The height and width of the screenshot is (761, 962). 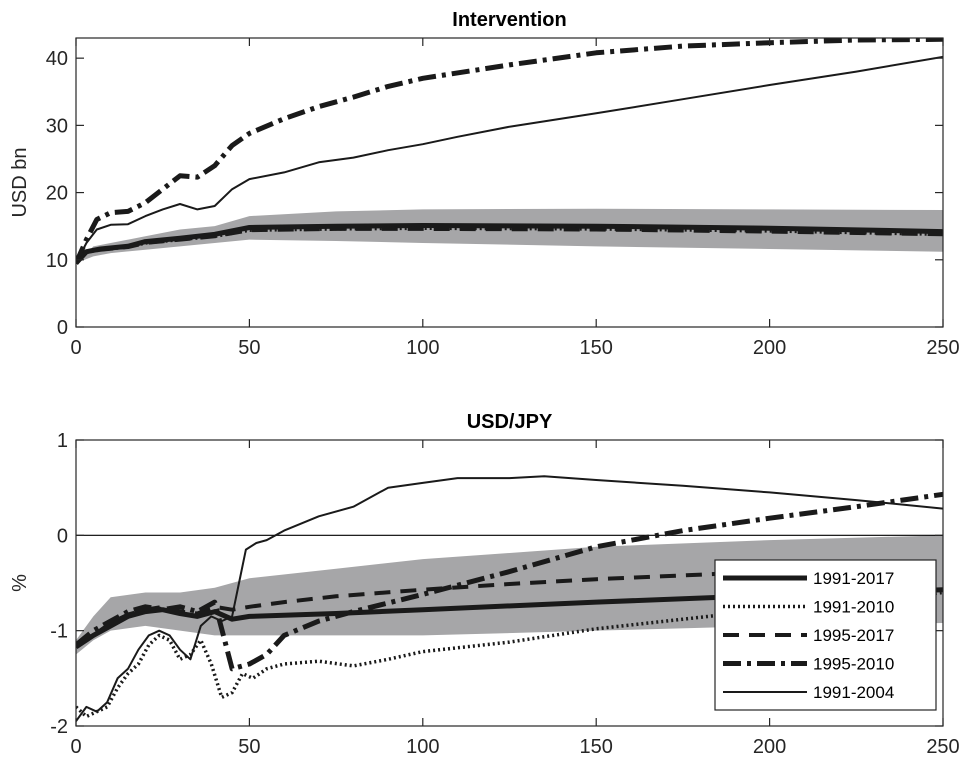 What do you see at coordinates (853, 607) in the screenshot?
I see `legend-label: 1991-2010` at bounding box center [853, 607].